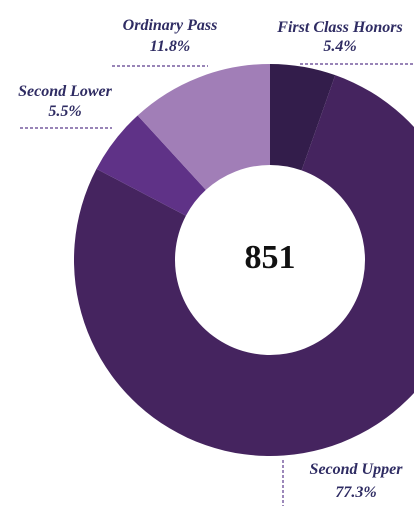 Image resolution: width=414 pixels, height=506 pixels. I want to click on slice-value-label: 5.5%, so click(64, 111).